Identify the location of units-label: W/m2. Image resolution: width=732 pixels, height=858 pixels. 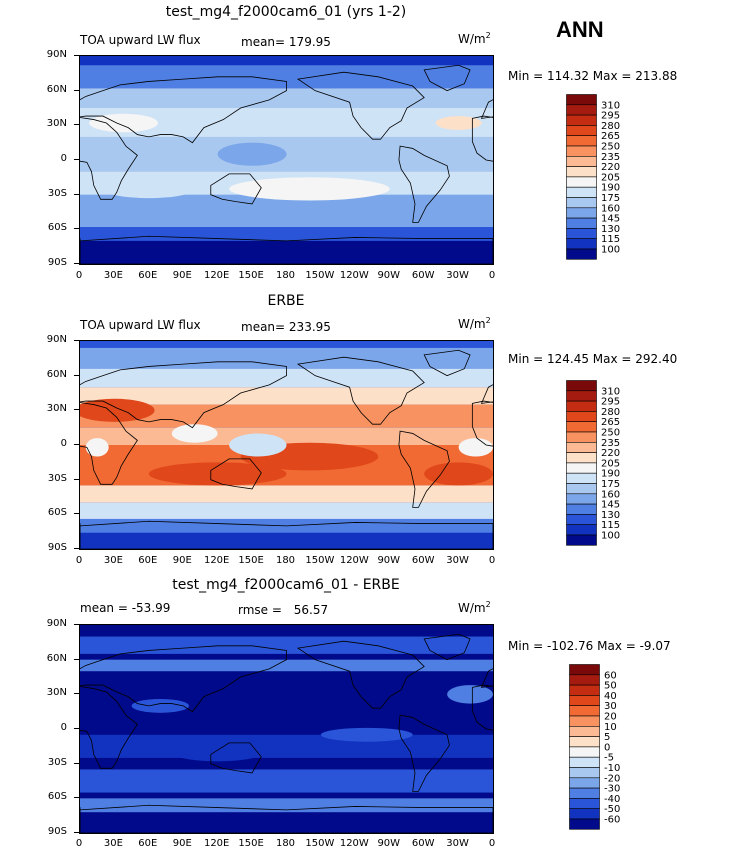
(474, 38).